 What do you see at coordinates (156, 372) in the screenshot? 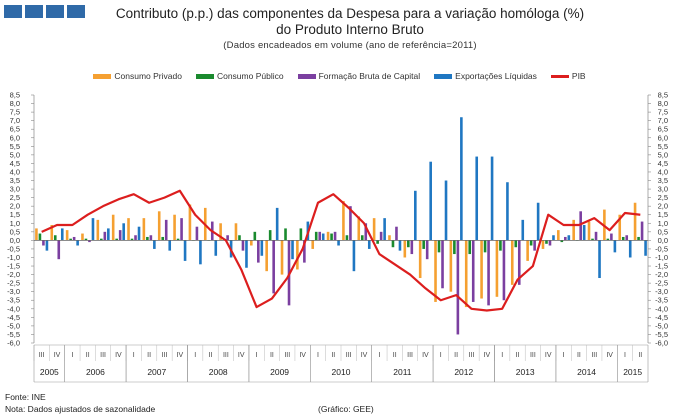
I see `x-tick-label-year: 2007` at bounding box center [156, 372].